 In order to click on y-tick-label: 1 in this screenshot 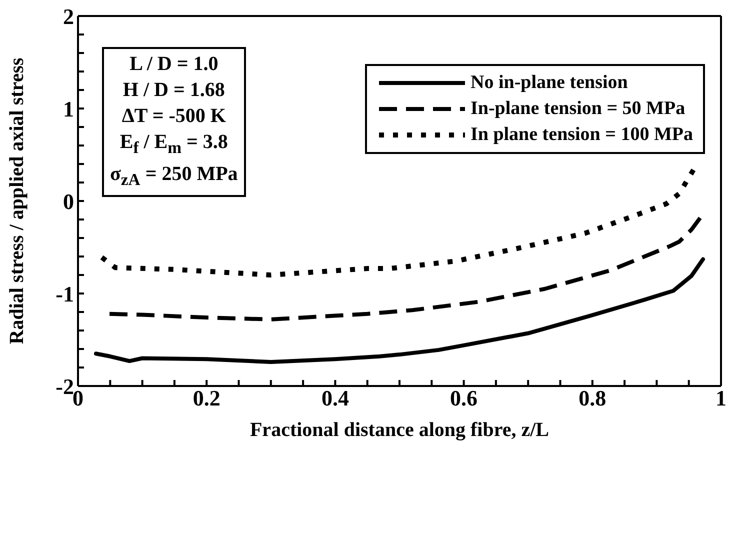, I will do `click(68, 109)`.